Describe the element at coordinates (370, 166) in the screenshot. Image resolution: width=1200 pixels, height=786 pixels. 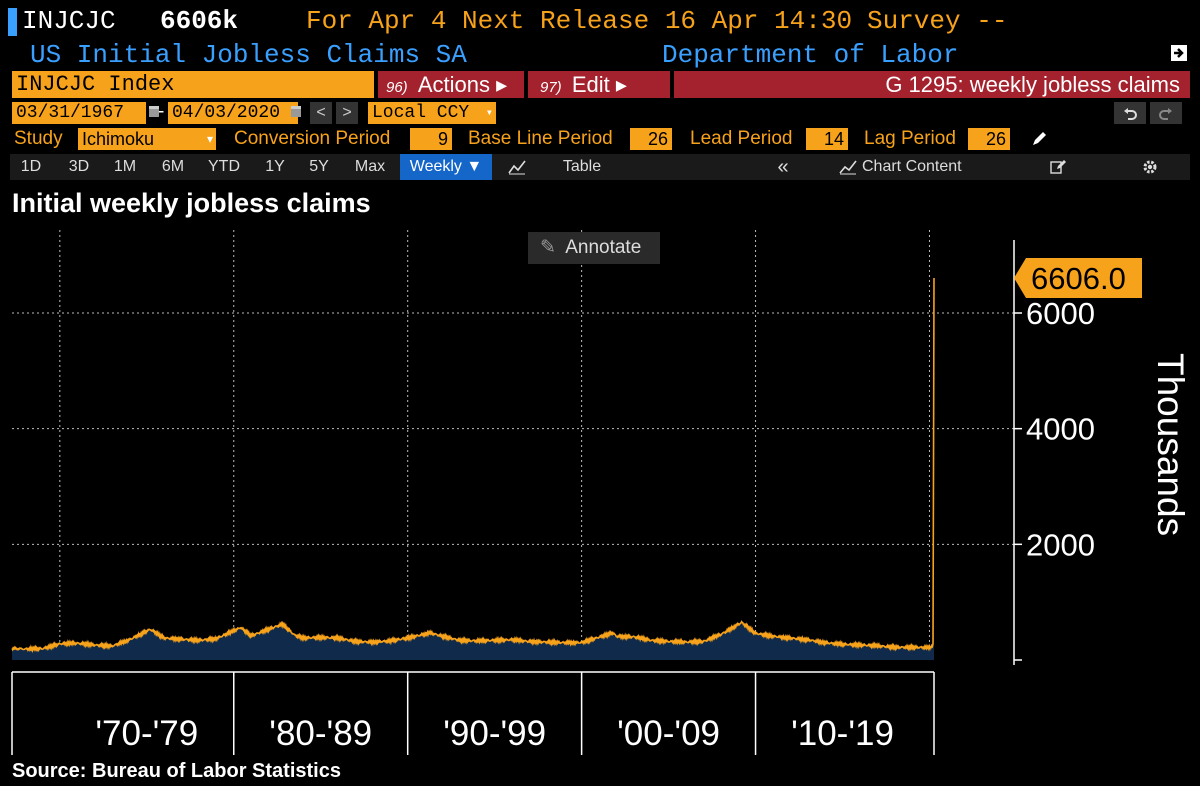
I see `period-max-button: Max` at that location.